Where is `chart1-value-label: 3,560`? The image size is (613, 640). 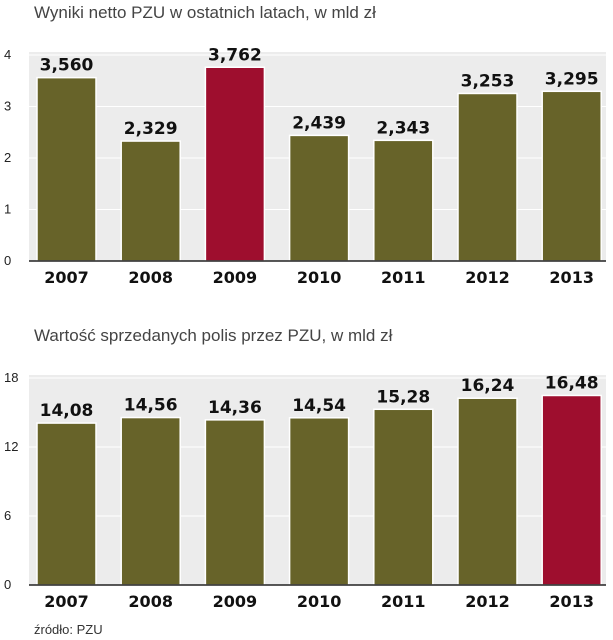 chart1-value-label: 3,560 is located at coordinates (67, 66).